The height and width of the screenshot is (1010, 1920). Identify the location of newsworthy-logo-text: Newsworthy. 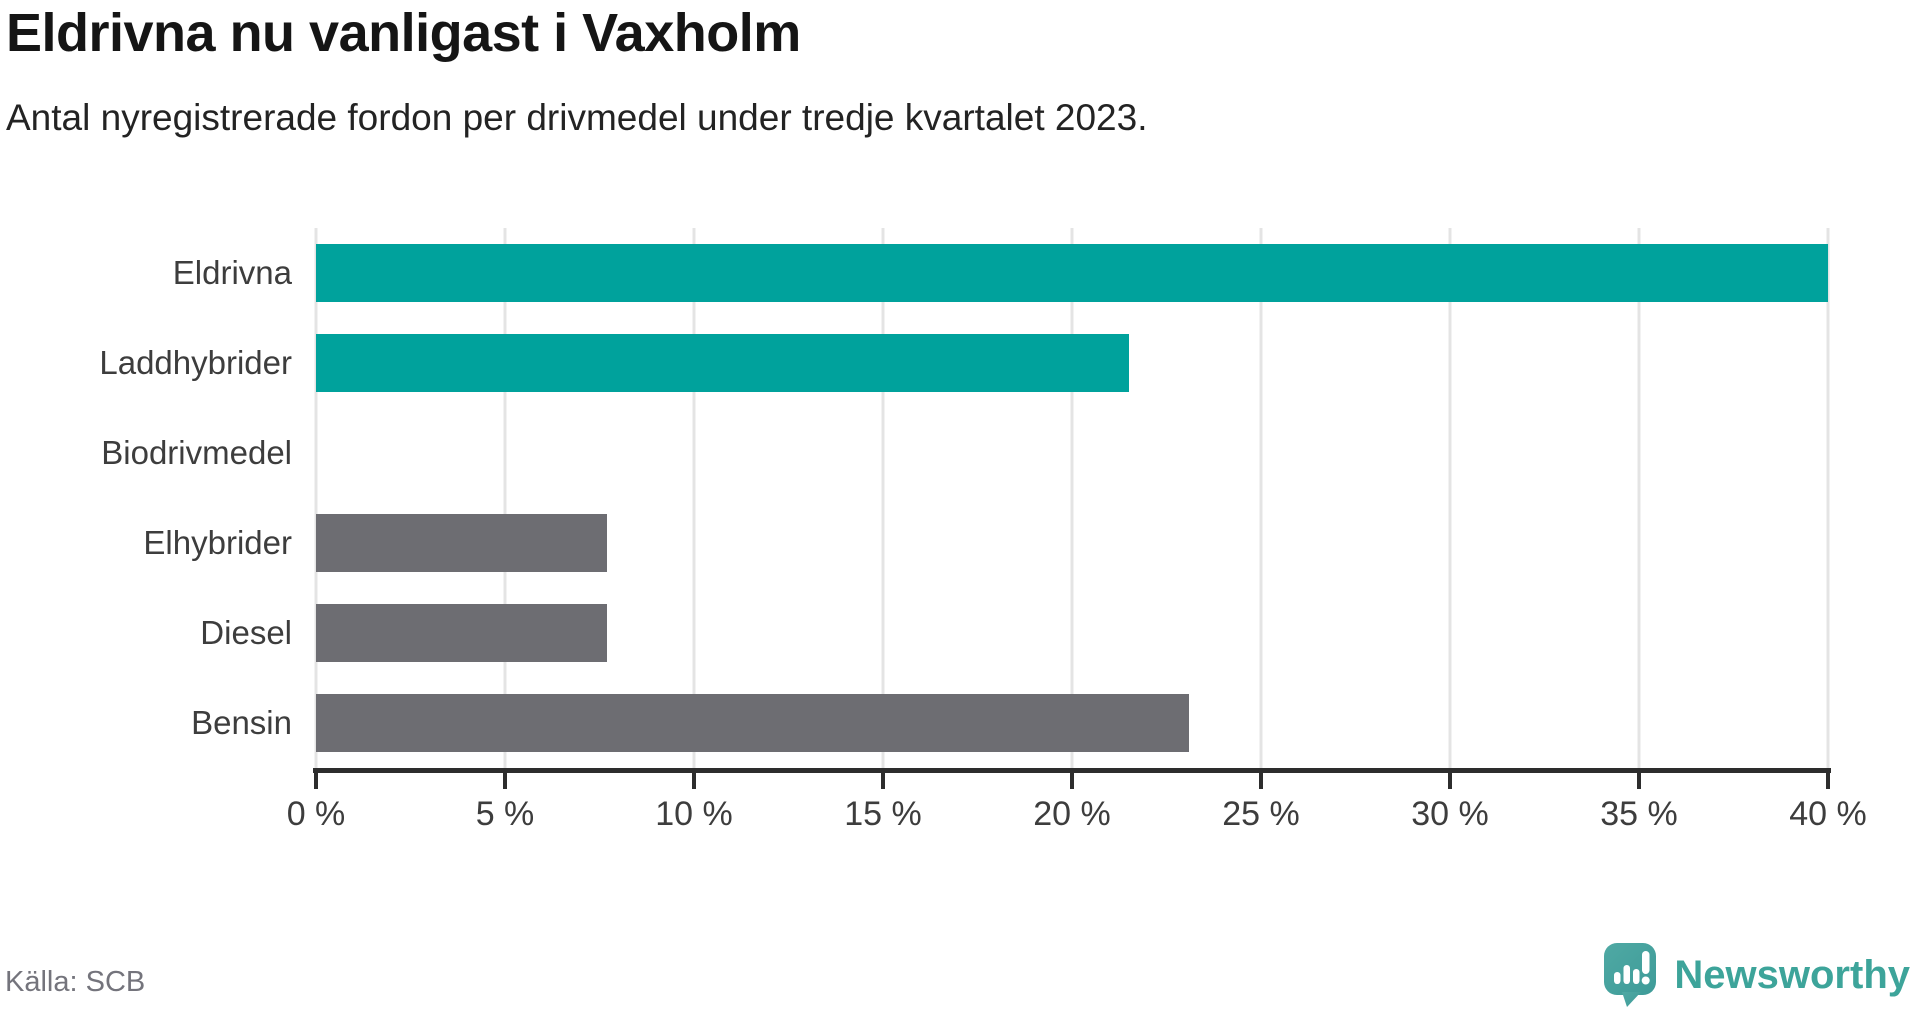
(1792, 975).